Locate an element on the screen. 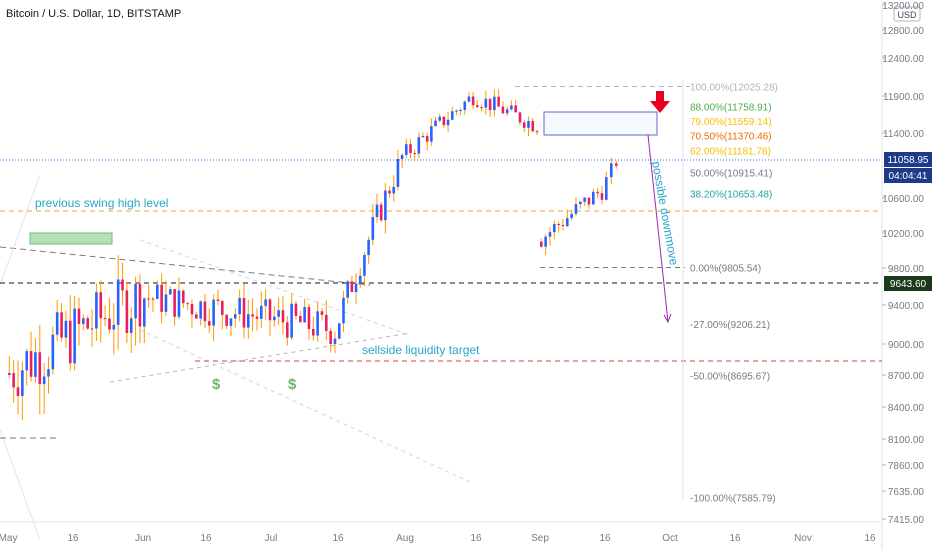 Image resolution: width=932 pixels, height=550 pixels. price-tick-label: 9400.00 is located at coordinates (906, 306).